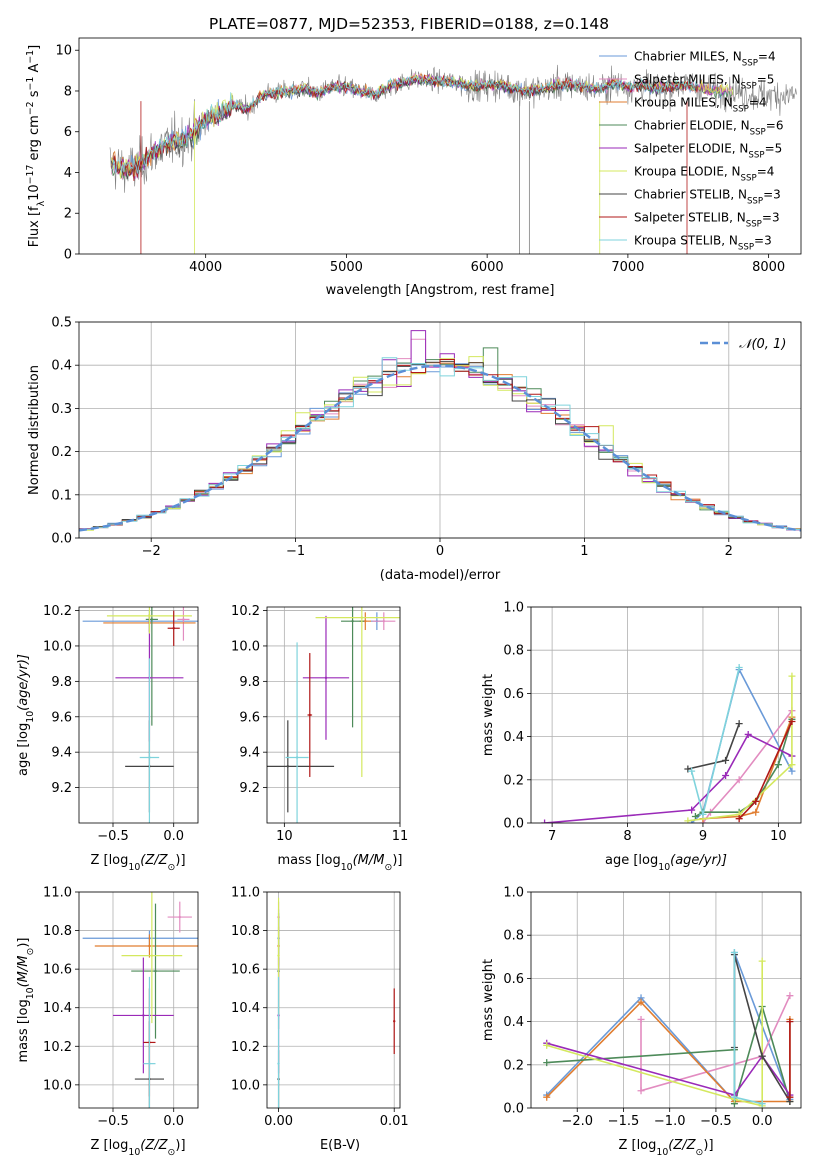 This screenshot has width=819, height=1170. I want to click on x-tick-label: 0.00, so click(278, 1121).